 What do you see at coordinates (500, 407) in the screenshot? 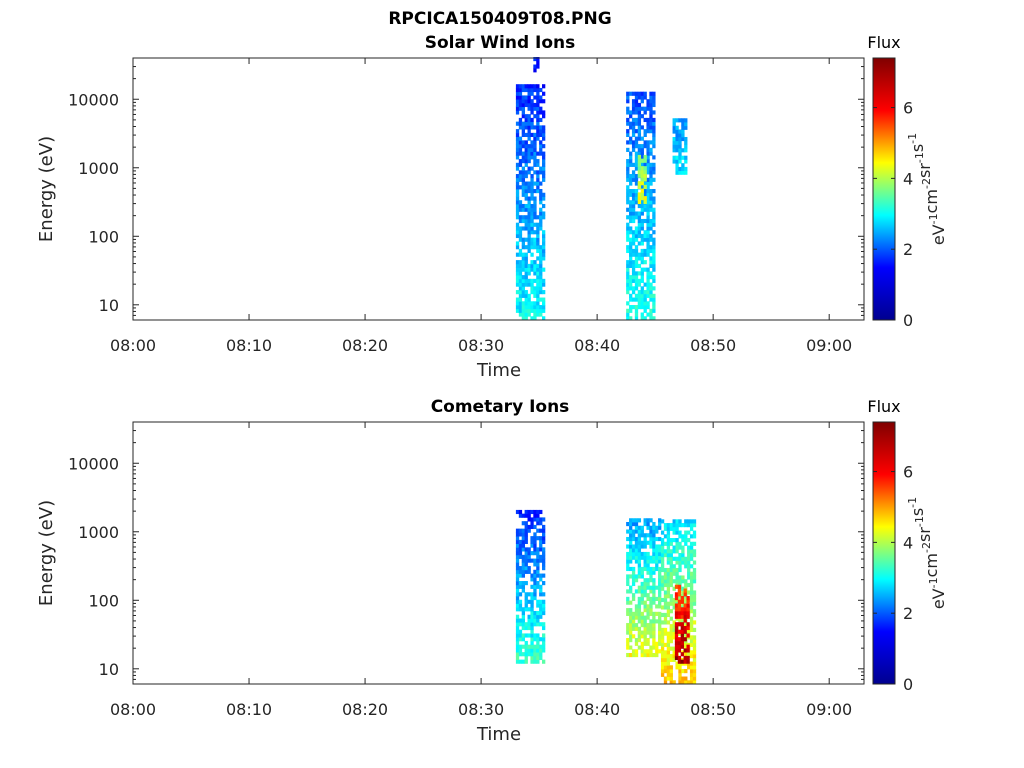
I see `panel-title: Cometary Ions` at bounding box center [500, 407].